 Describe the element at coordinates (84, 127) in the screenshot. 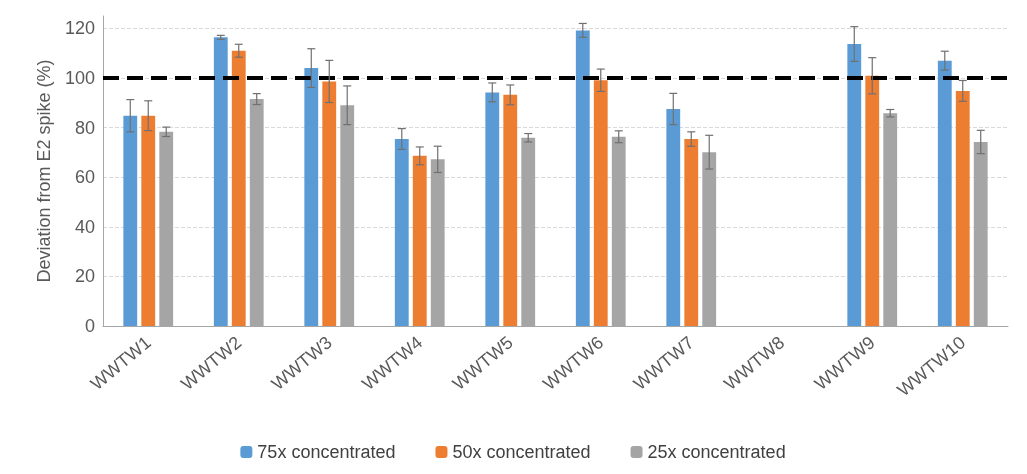

I see `y-tick-label: 80` at that location.